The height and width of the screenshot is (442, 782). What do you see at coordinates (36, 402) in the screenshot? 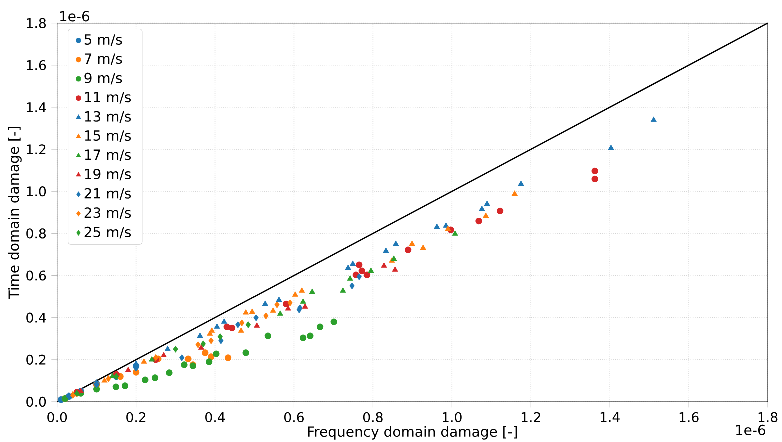
I see `y-tick-label: 0.0` at bounding box center [36, 402].